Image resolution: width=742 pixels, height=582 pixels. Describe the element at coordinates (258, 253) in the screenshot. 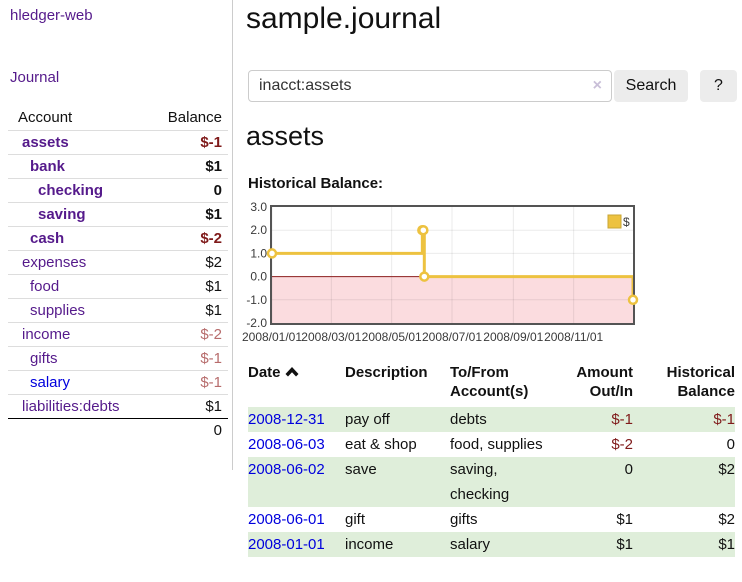

I see `chart-y-tick-label: 1.0` at that location.